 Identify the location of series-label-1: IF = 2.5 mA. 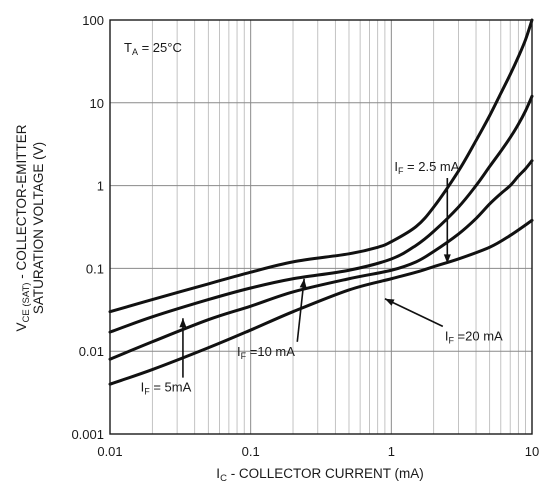
(426, 167).